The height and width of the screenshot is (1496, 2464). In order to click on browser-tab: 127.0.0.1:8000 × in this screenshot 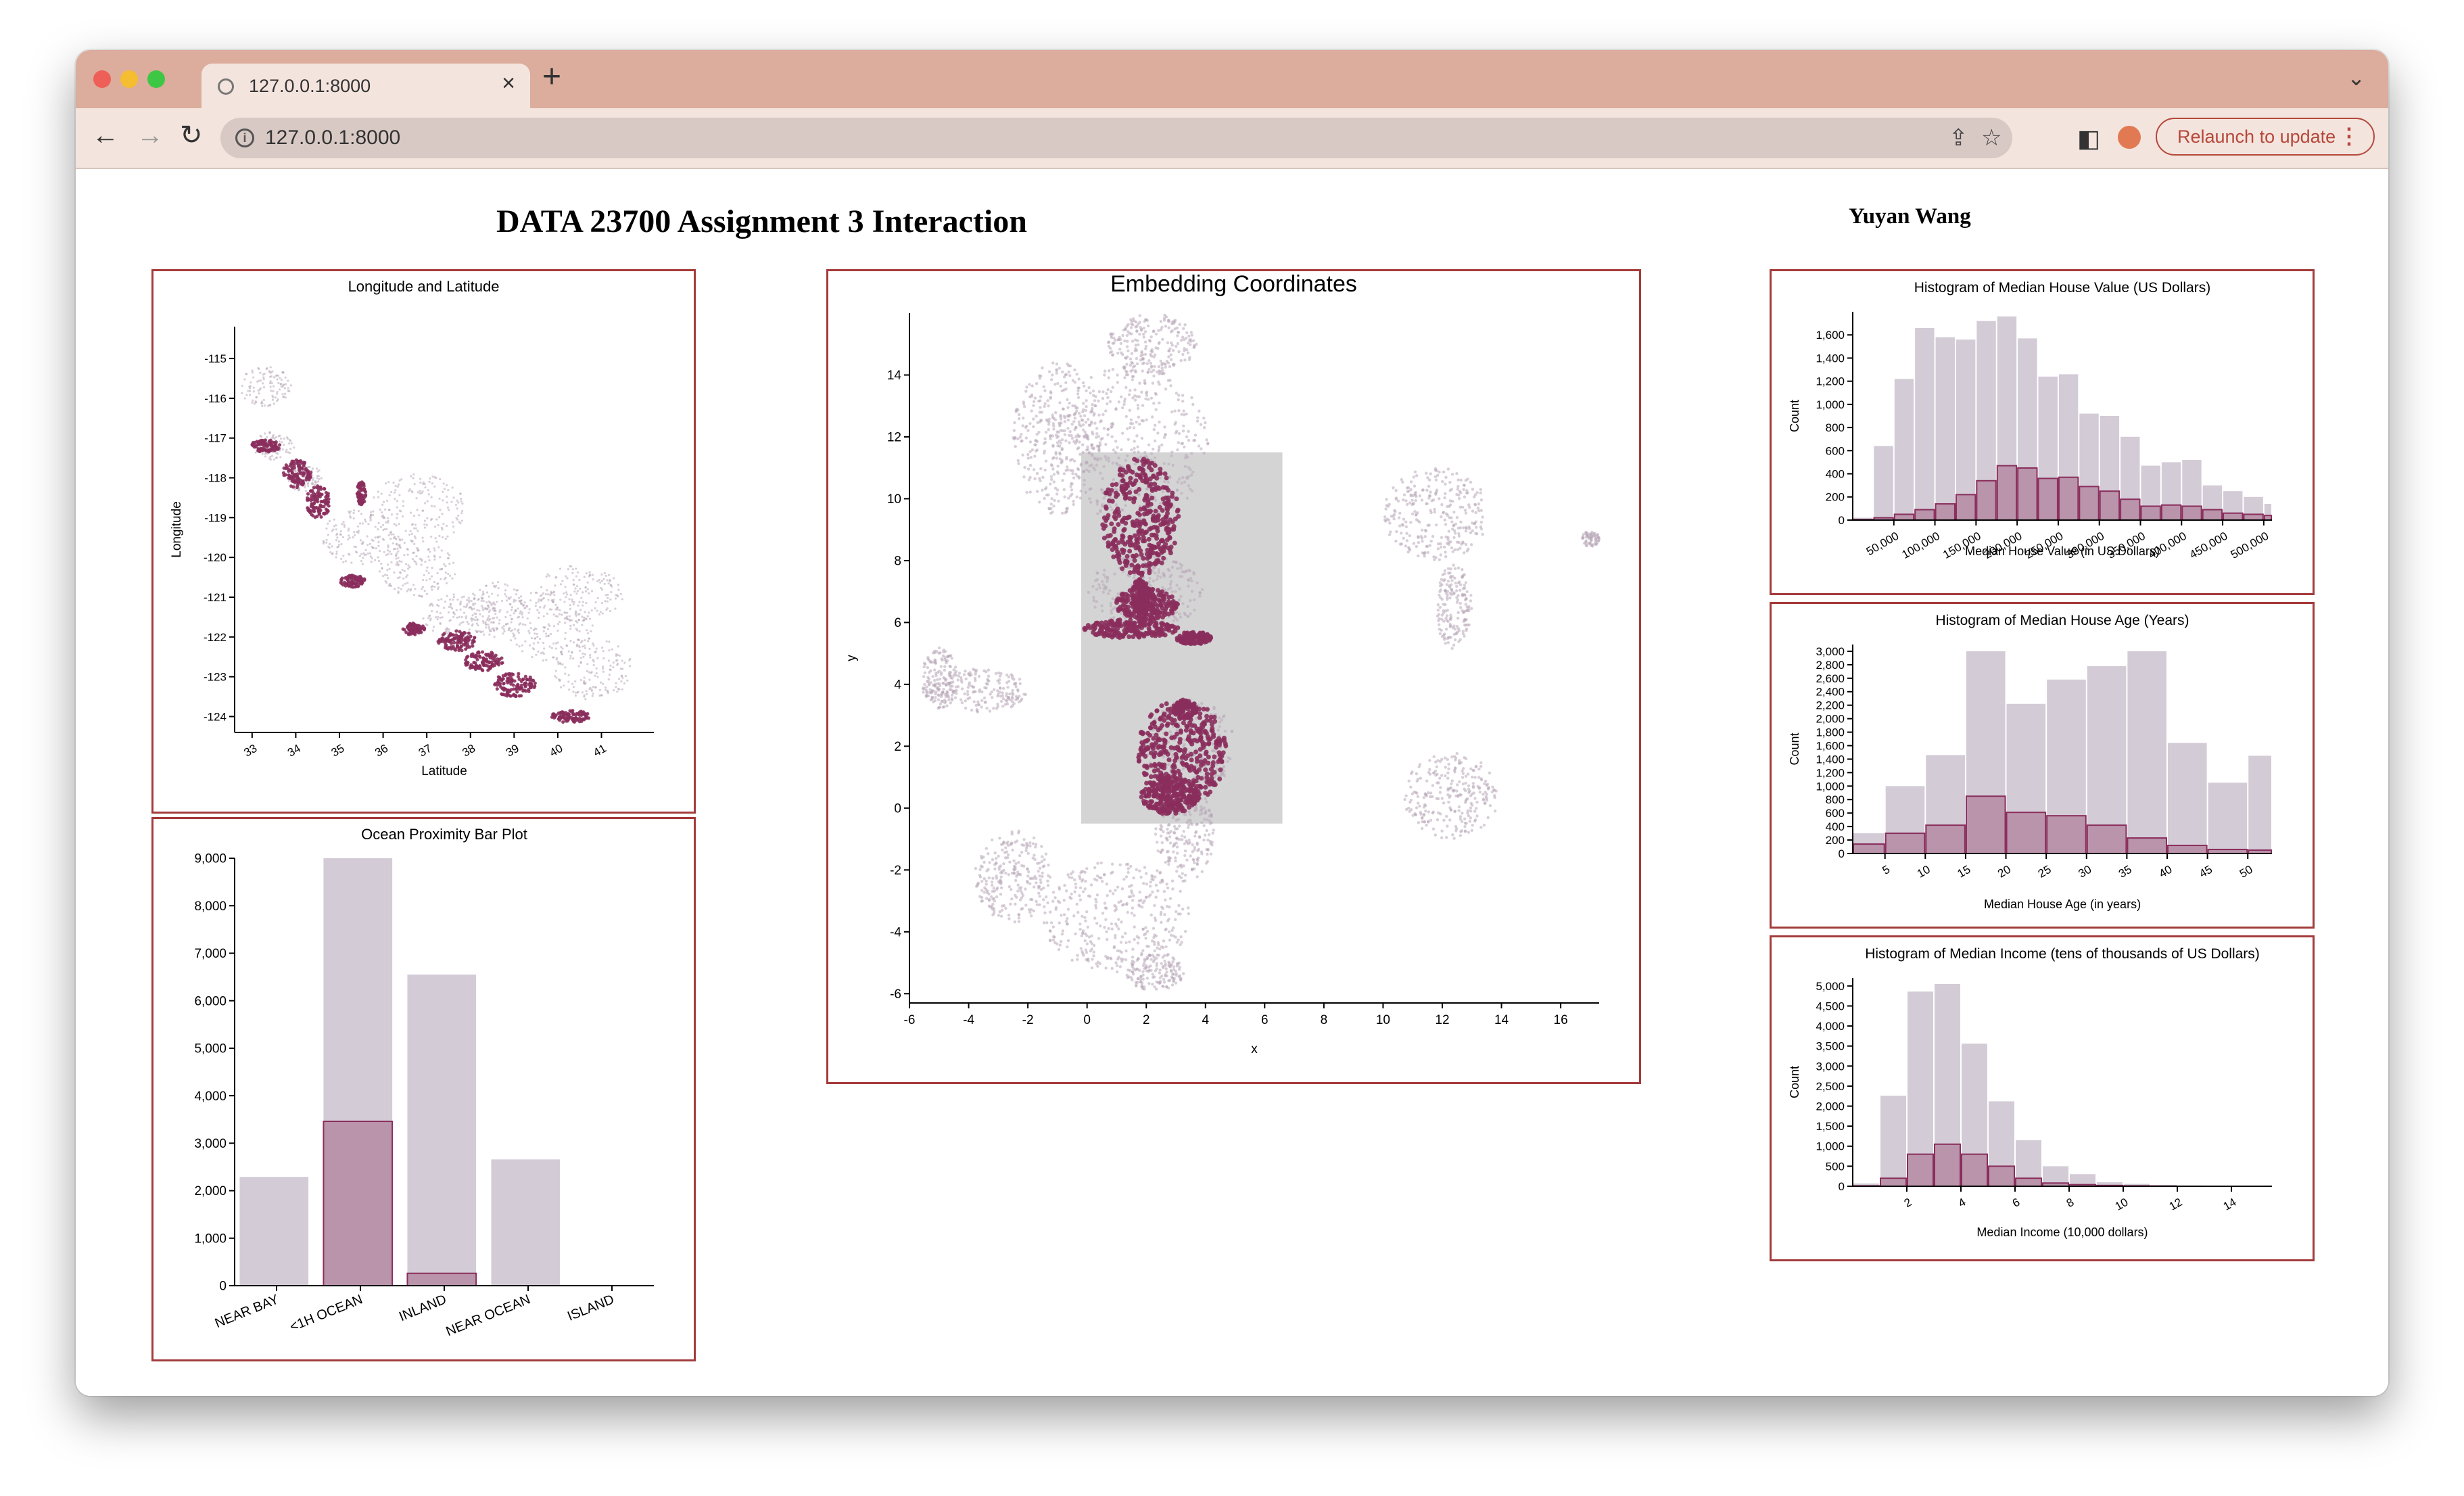, I will do `click(366, 86)`.